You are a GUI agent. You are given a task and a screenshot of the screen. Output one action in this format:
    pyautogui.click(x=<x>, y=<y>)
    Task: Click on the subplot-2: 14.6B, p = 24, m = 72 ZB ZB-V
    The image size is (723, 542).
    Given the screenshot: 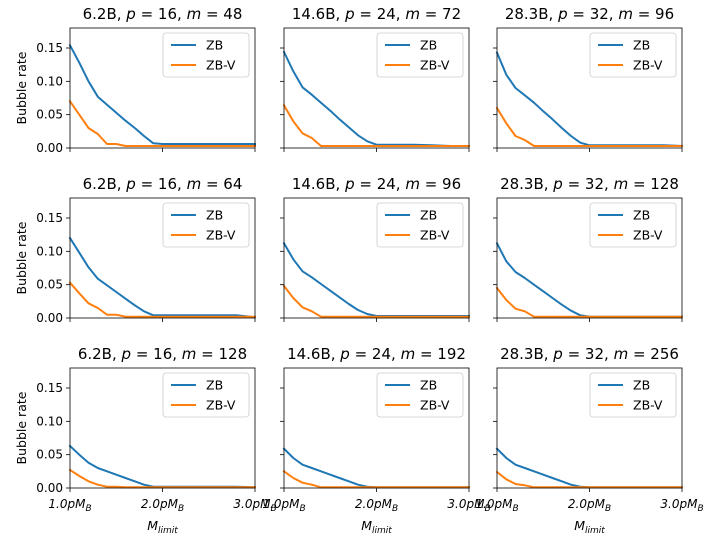 What is the action you would take?
    pyautogui.click(x=375, y=78)
    